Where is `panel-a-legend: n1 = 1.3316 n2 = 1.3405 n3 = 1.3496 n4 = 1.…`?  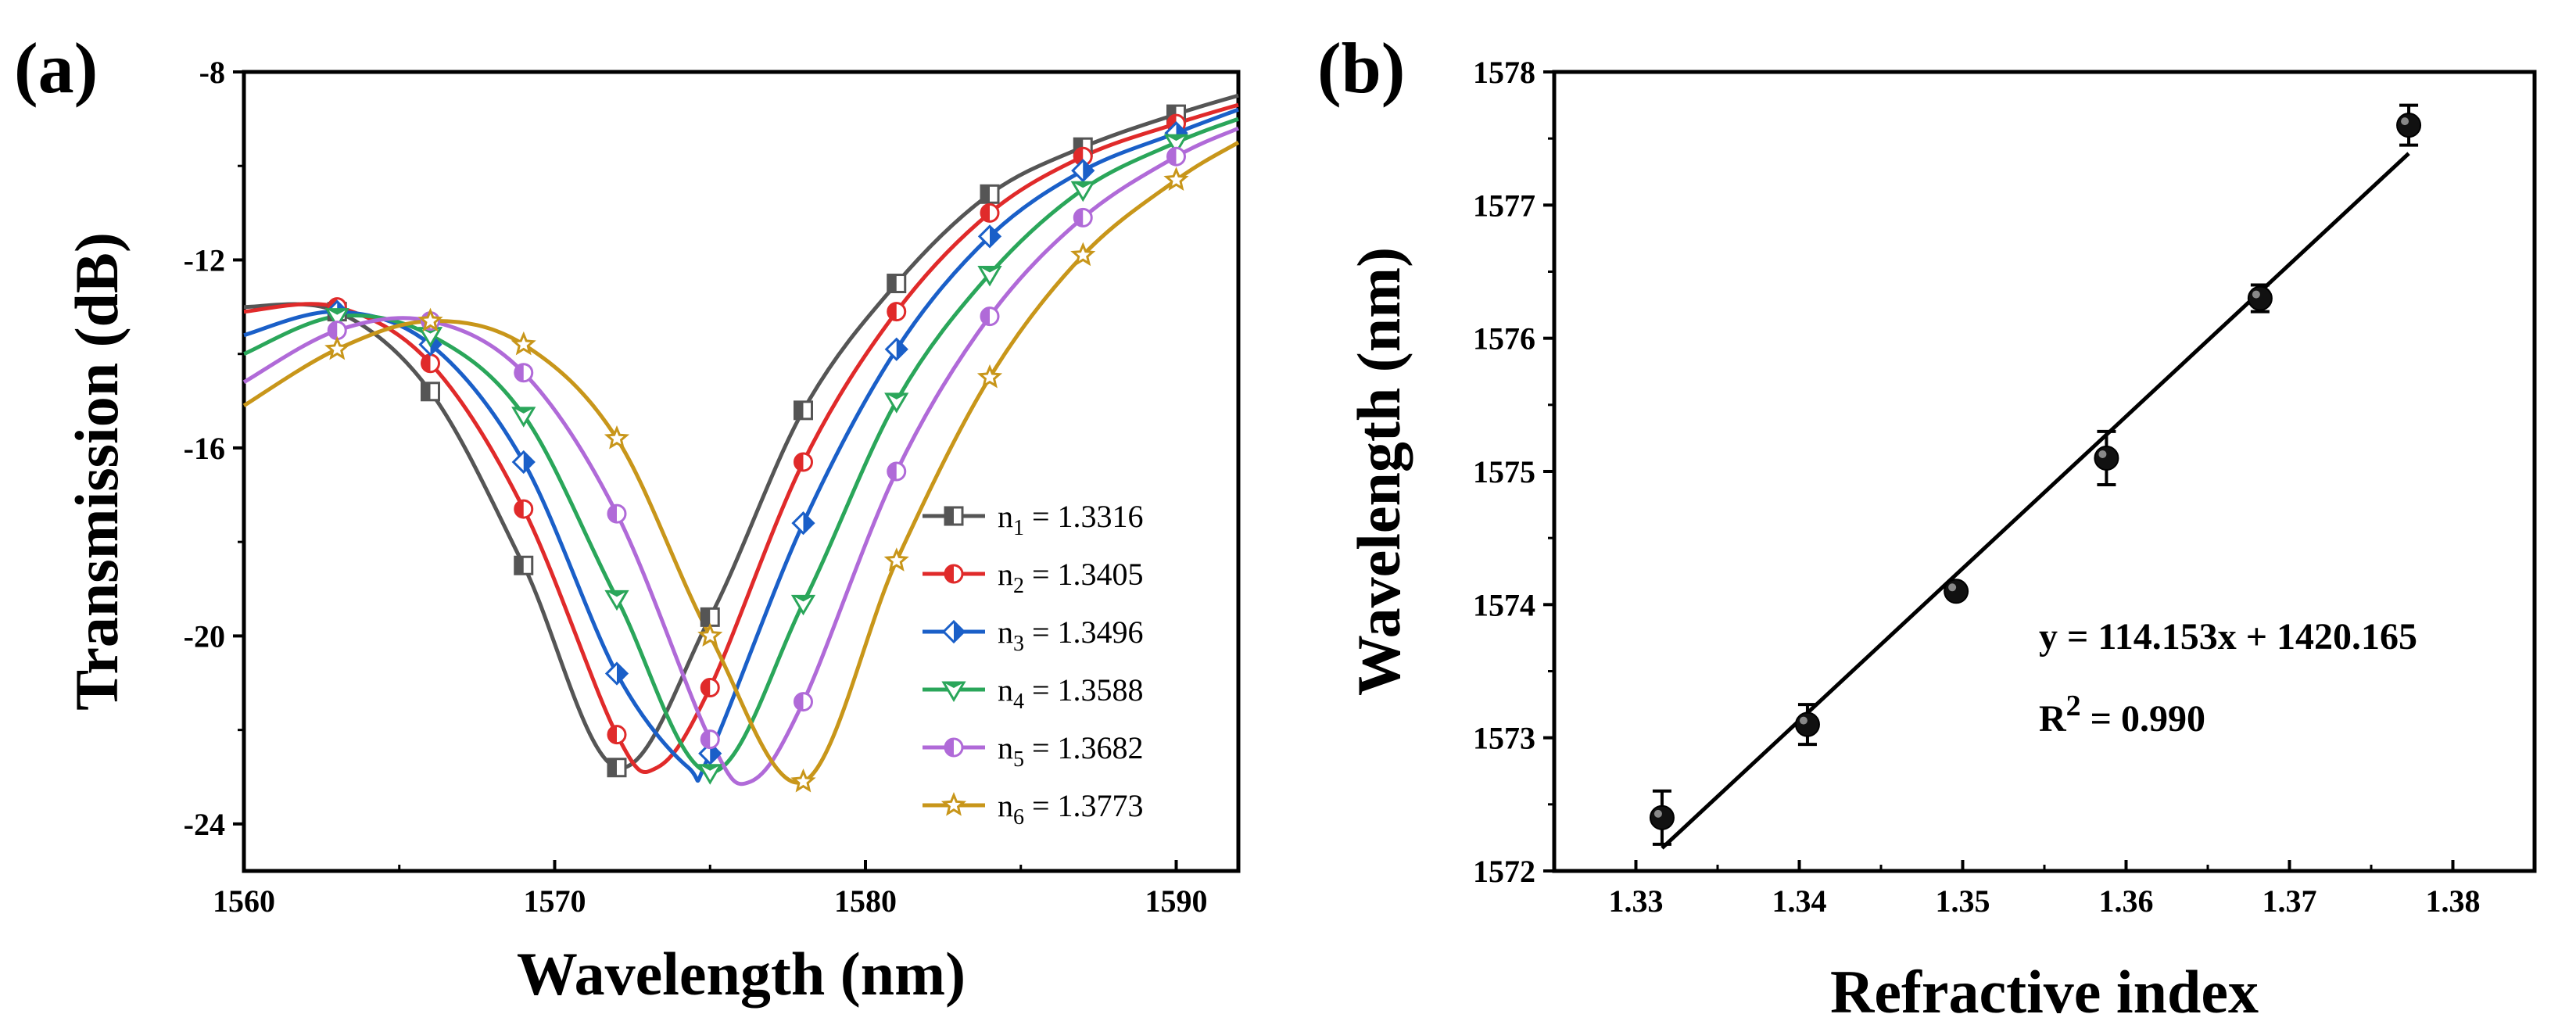 panel-a-legend: n1 = 1.3316 n2 = 1.3405 n3 = 1.3496 n4 = 1.… is located at coordinates (1033, 664).